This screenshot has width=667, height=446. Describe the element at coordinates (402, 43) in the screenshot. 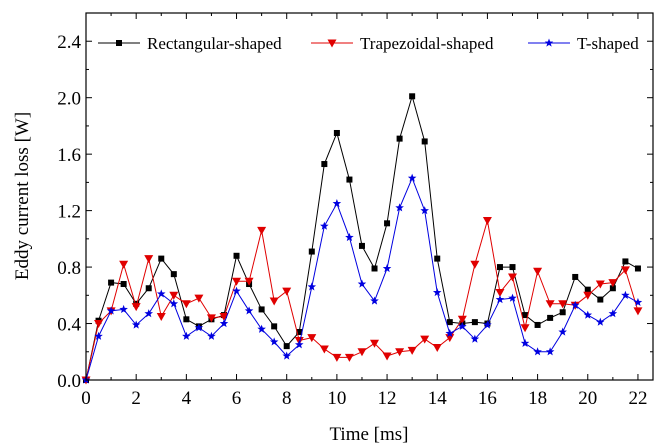

I see `legend-item: Trapezoidal-shaped` at that location.